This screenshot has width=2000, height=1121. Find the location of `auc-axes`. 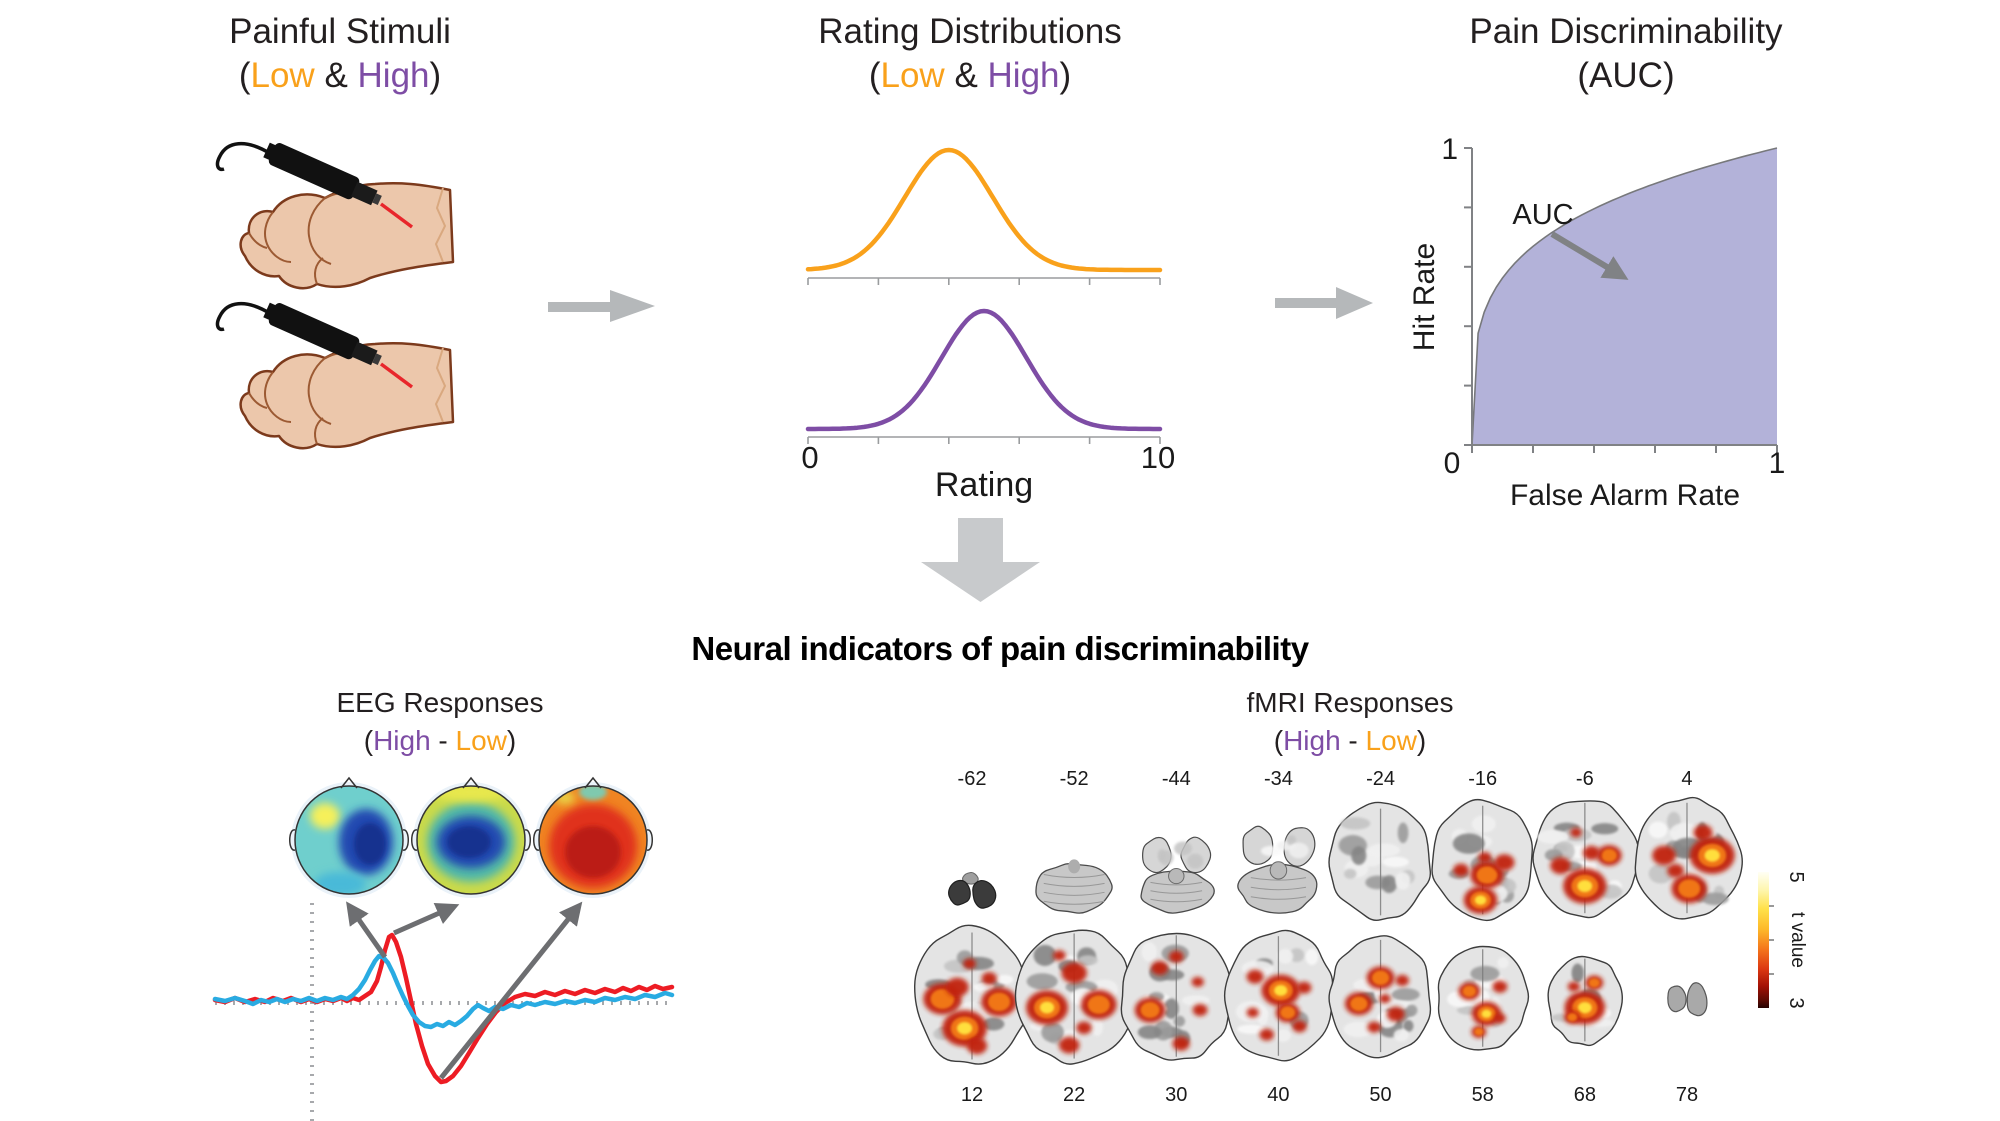

auc-axes is located at coordinates (1621, 300).